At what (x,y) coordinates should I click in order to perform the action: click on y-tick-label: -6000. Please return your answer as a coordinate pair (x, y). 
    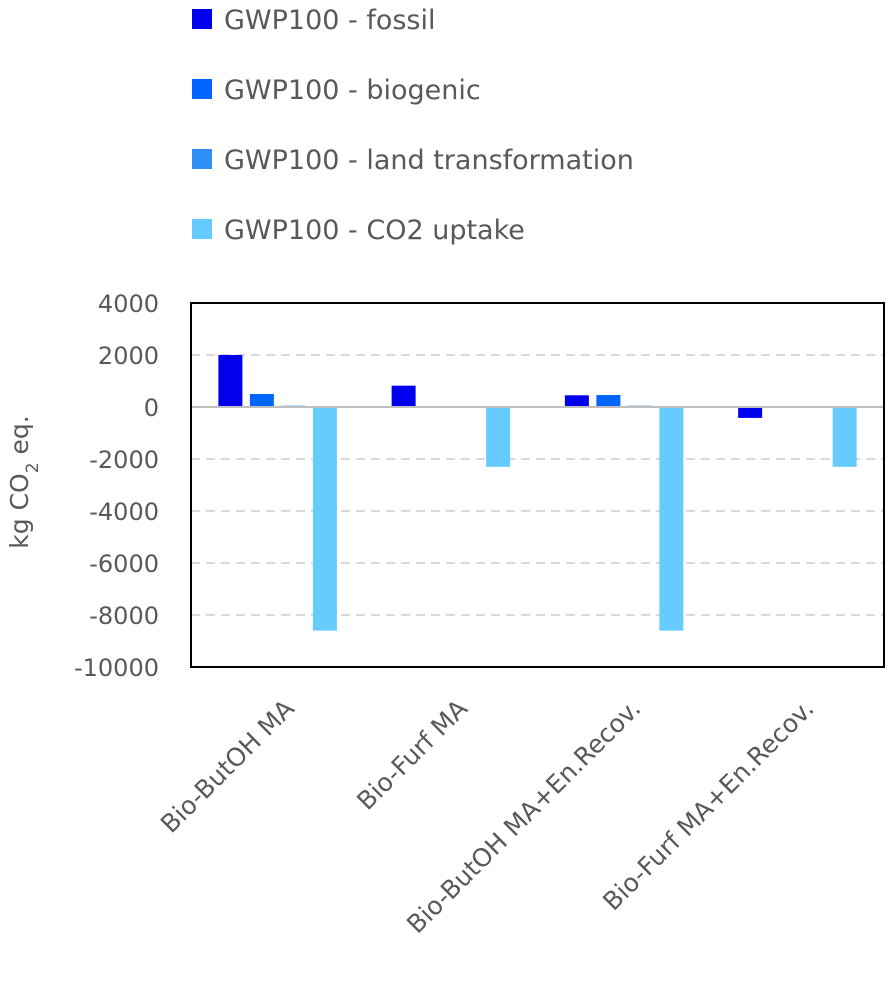
    Looking at the image, I should click on (124, 564).